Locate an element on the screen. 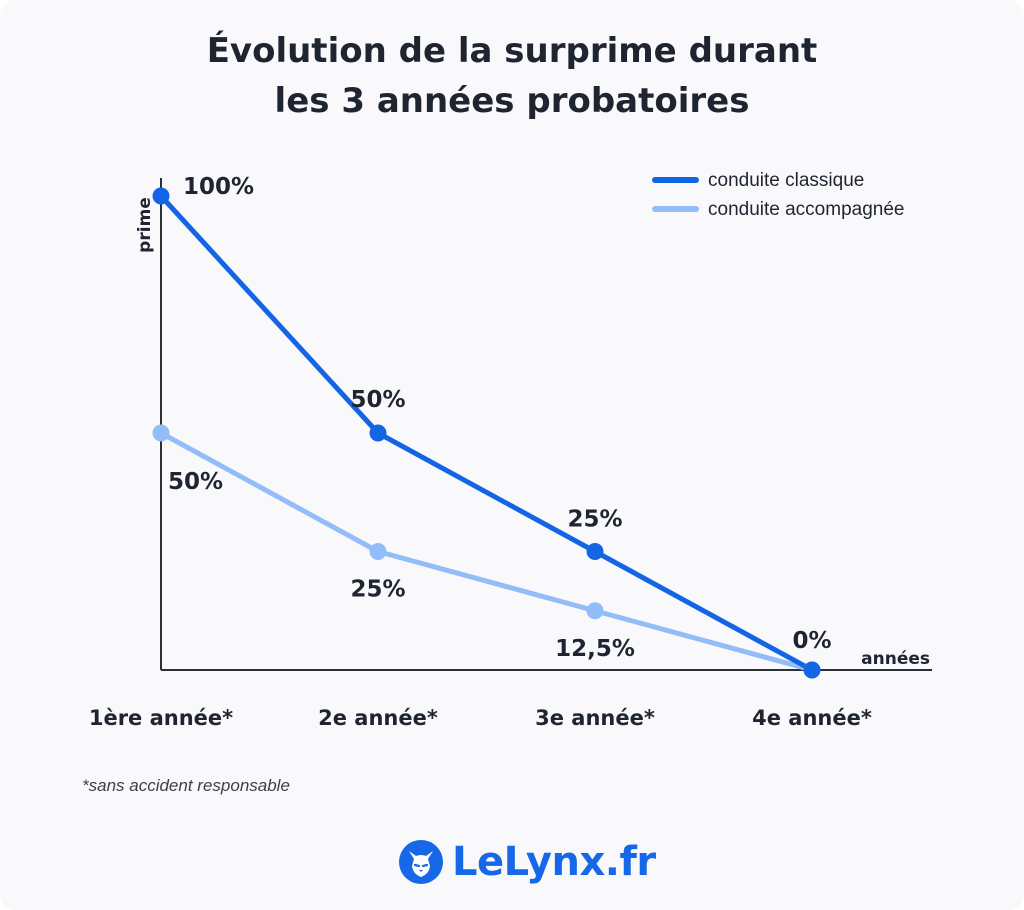  lynx-icon is located at coordinates (421, 862).